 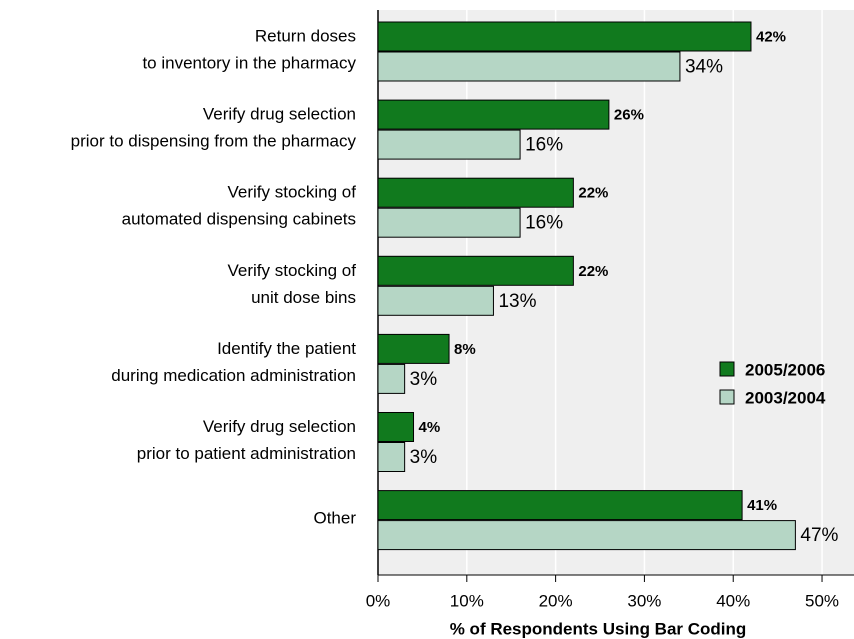 I want to click on value-label: 34%, so click(x=704, y=67).